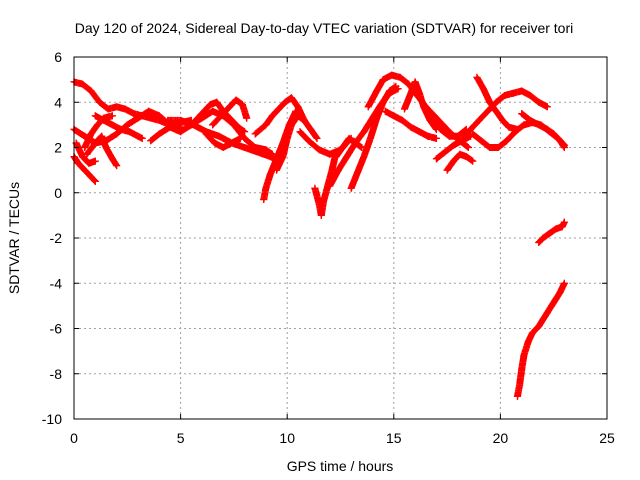 This screenshot has width=640, height=480. I want to click on x-tick-label: 0, so click(74, 438).